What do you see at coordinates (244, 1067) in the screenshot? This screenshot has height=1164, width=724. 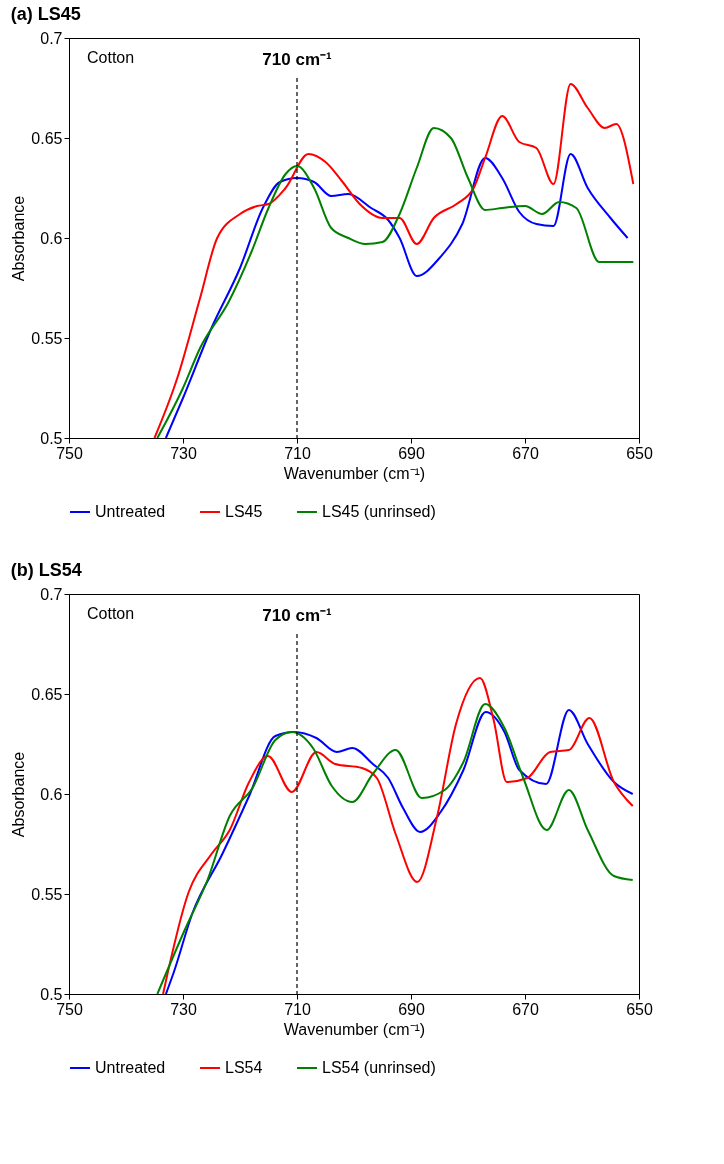 I see `legend-label: LS54` at bounding box center [244, 1067].